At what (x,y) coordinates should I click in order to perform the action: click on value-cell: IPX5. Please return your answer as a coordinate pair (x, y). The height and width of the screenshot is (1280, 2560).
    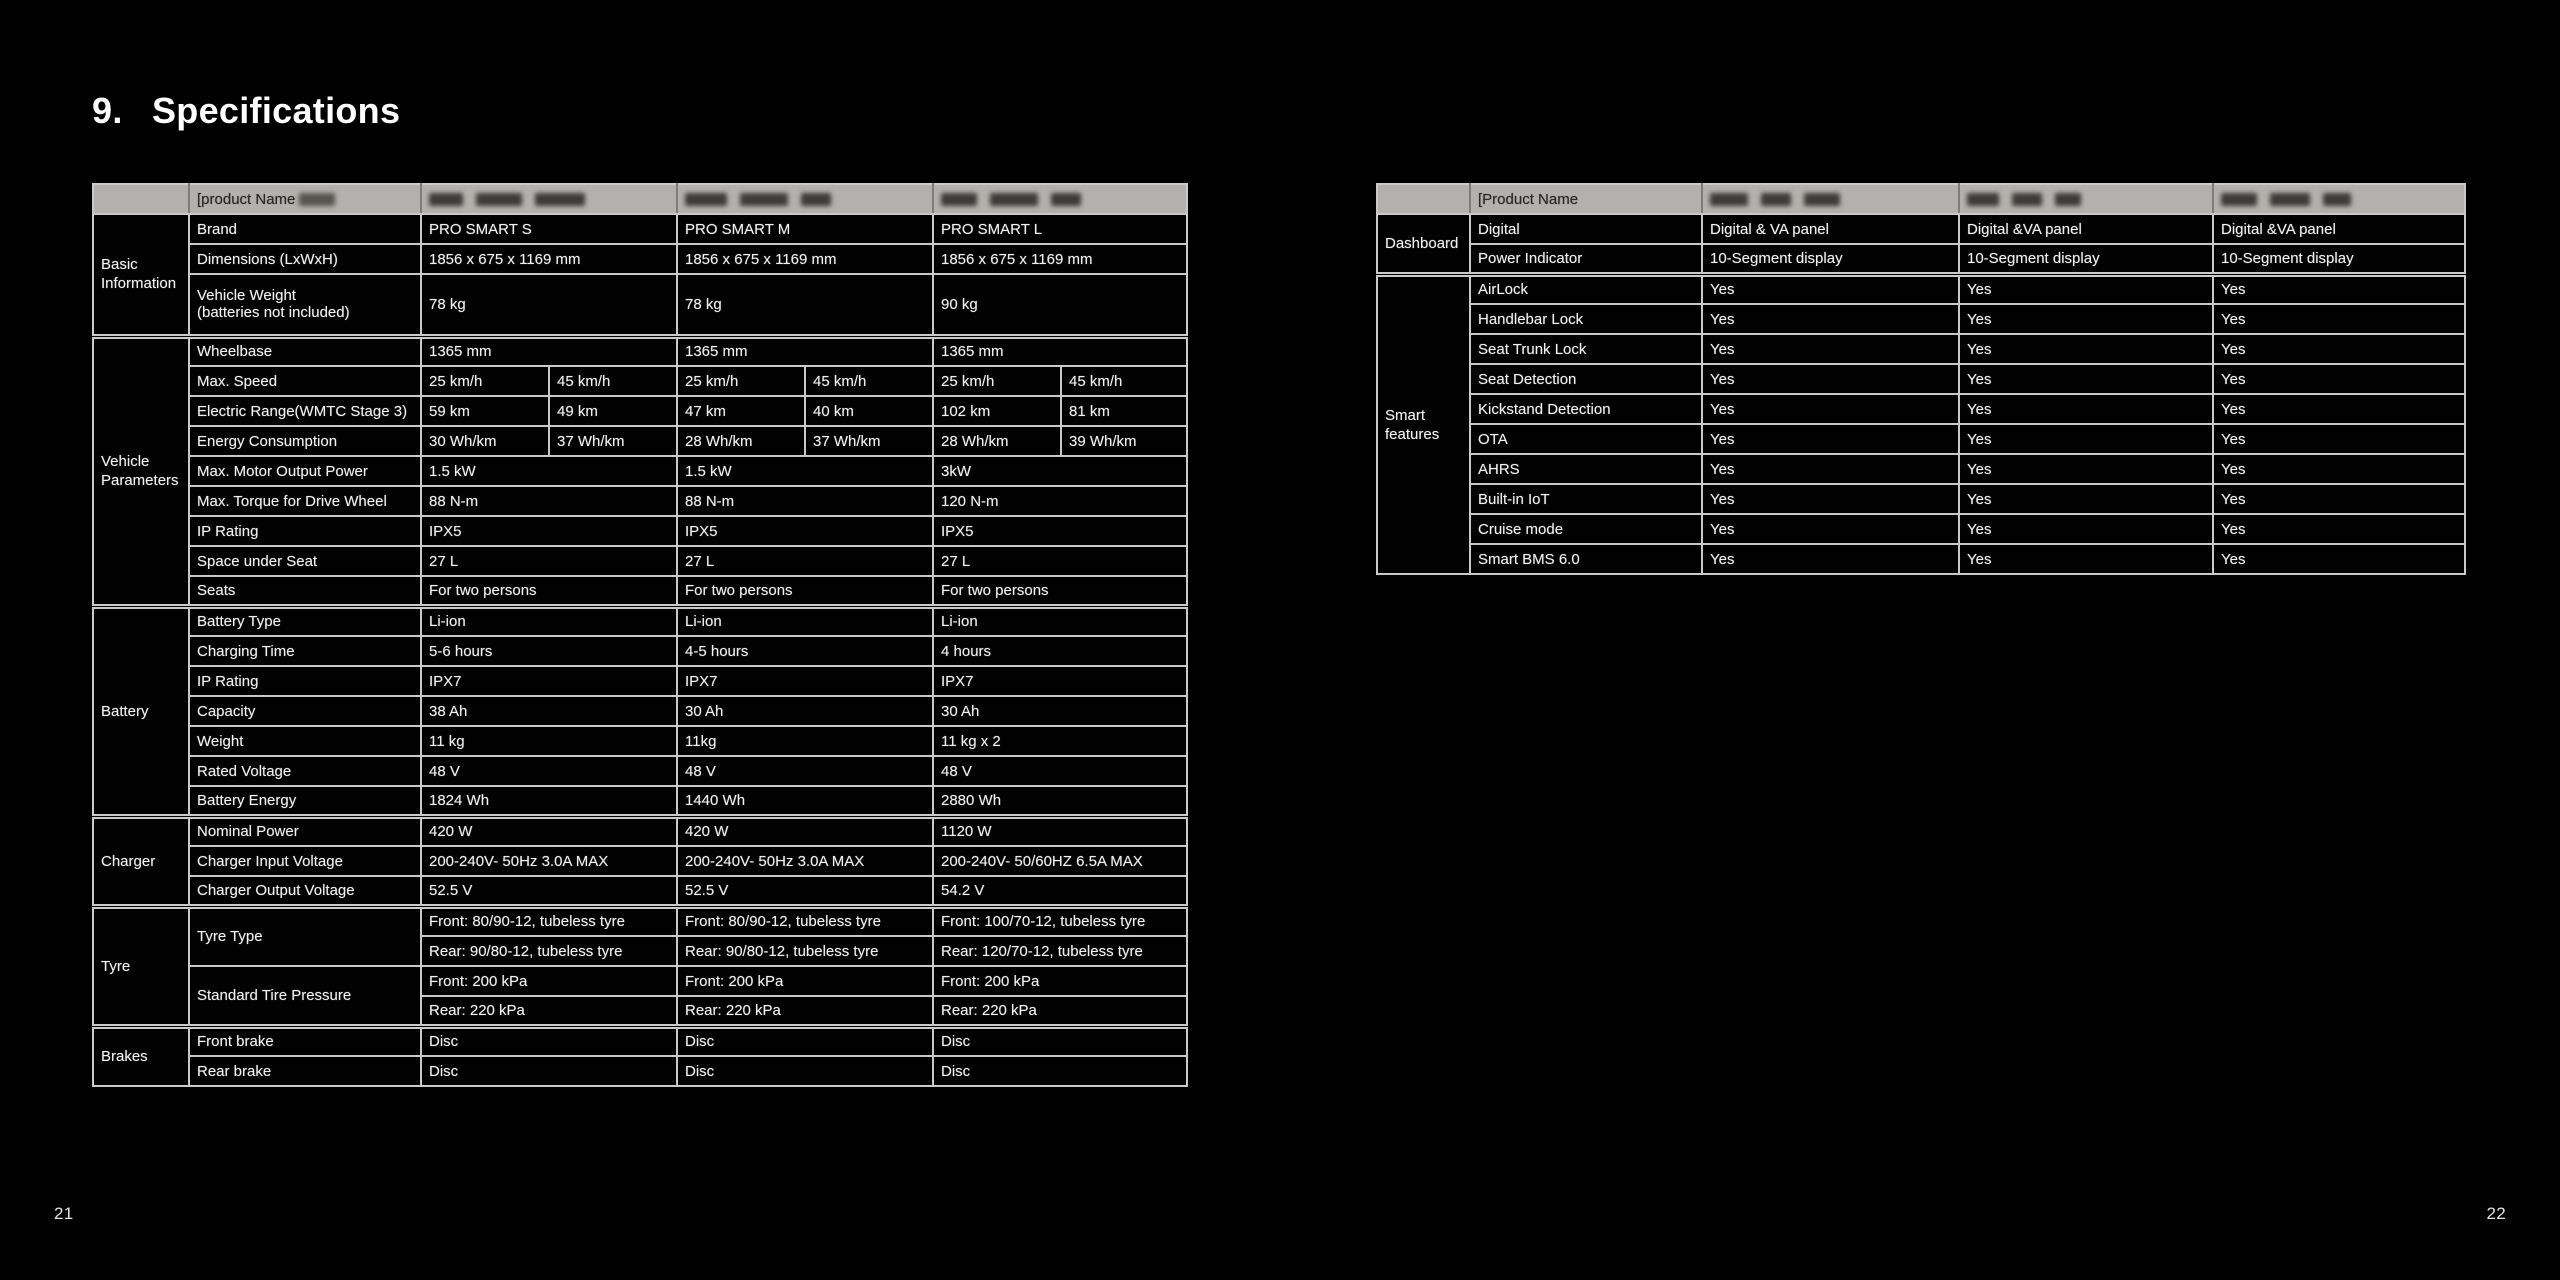
    Looking at the image, I should click on (549, 531).